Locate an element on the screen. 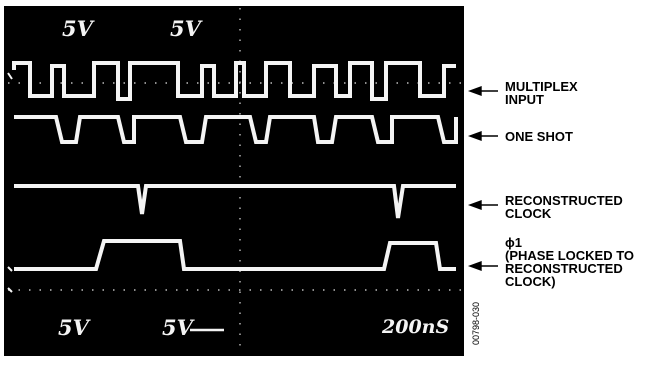 The width and height of the screenshot is (669, 370). label-reconstructed-clock: RECONSTRUCTED CLOCK is located at coordinates (564, 207).